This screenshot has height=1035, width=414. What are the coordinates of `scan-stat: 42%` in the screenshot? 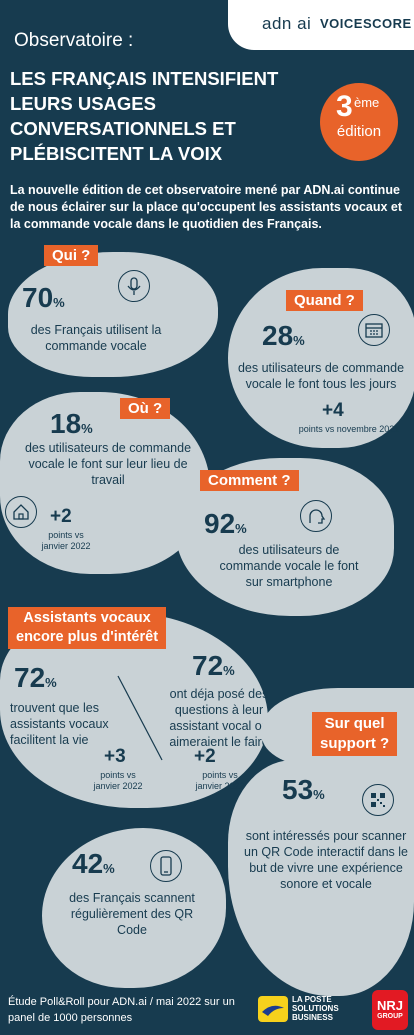 It's located at (93, 864).